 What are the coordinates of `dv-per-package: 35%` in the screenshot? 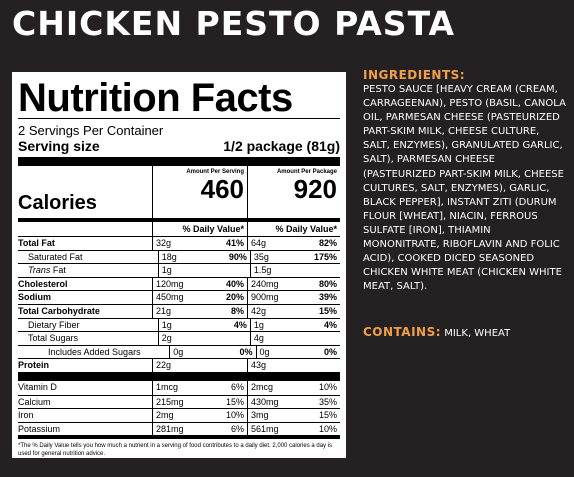 It's located at (327, 401).